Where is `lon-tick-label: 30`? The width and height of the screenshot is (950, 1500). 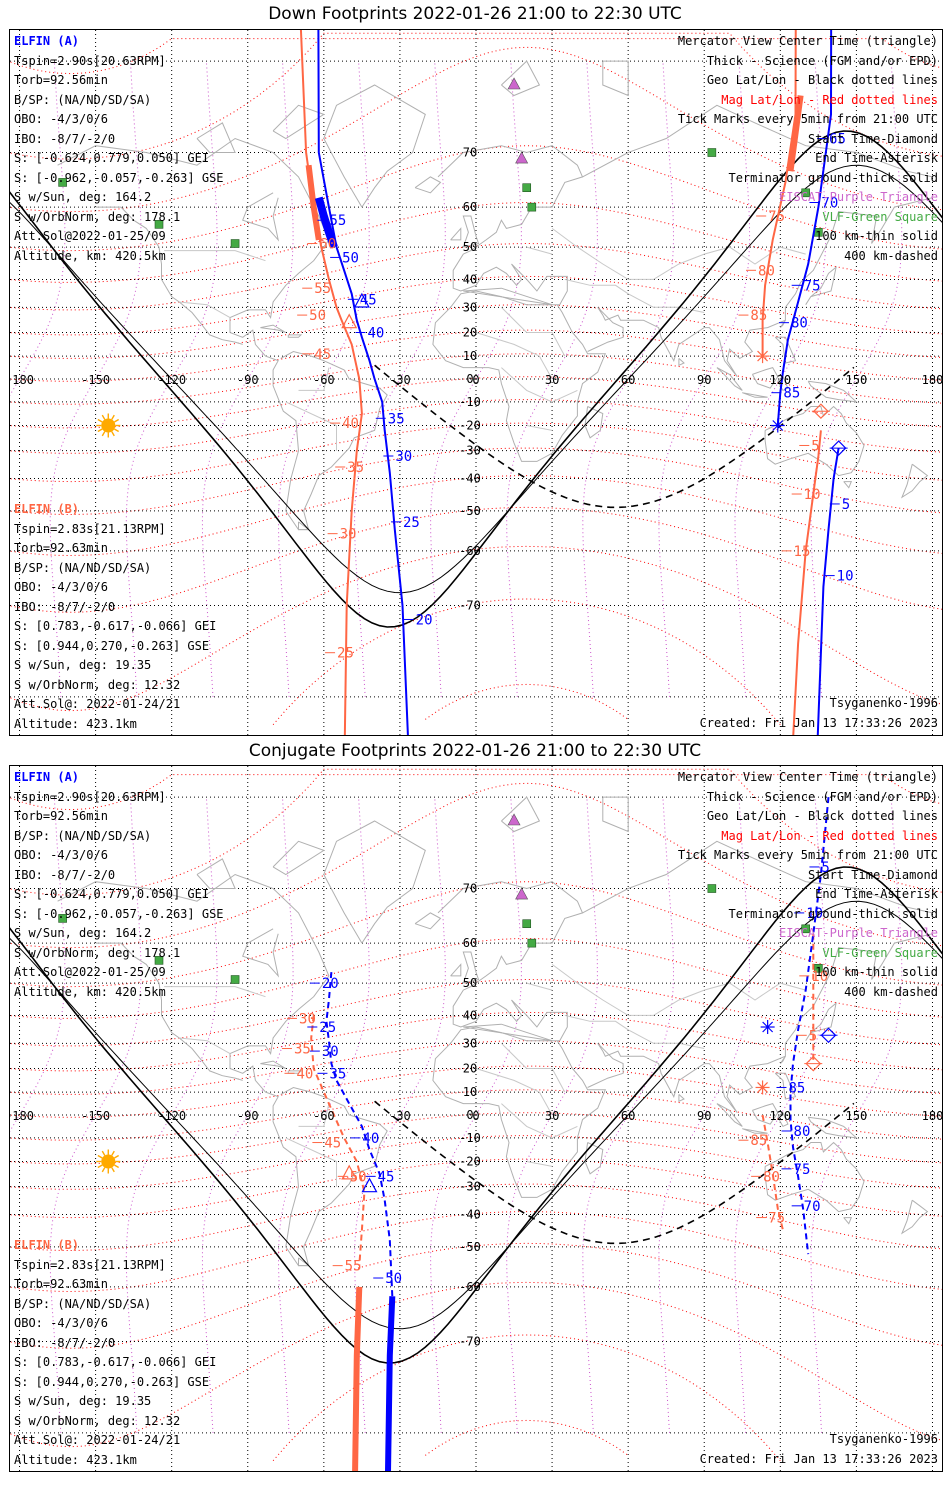
lon-tick-label: 30 is located at coordinates (552, 1116).